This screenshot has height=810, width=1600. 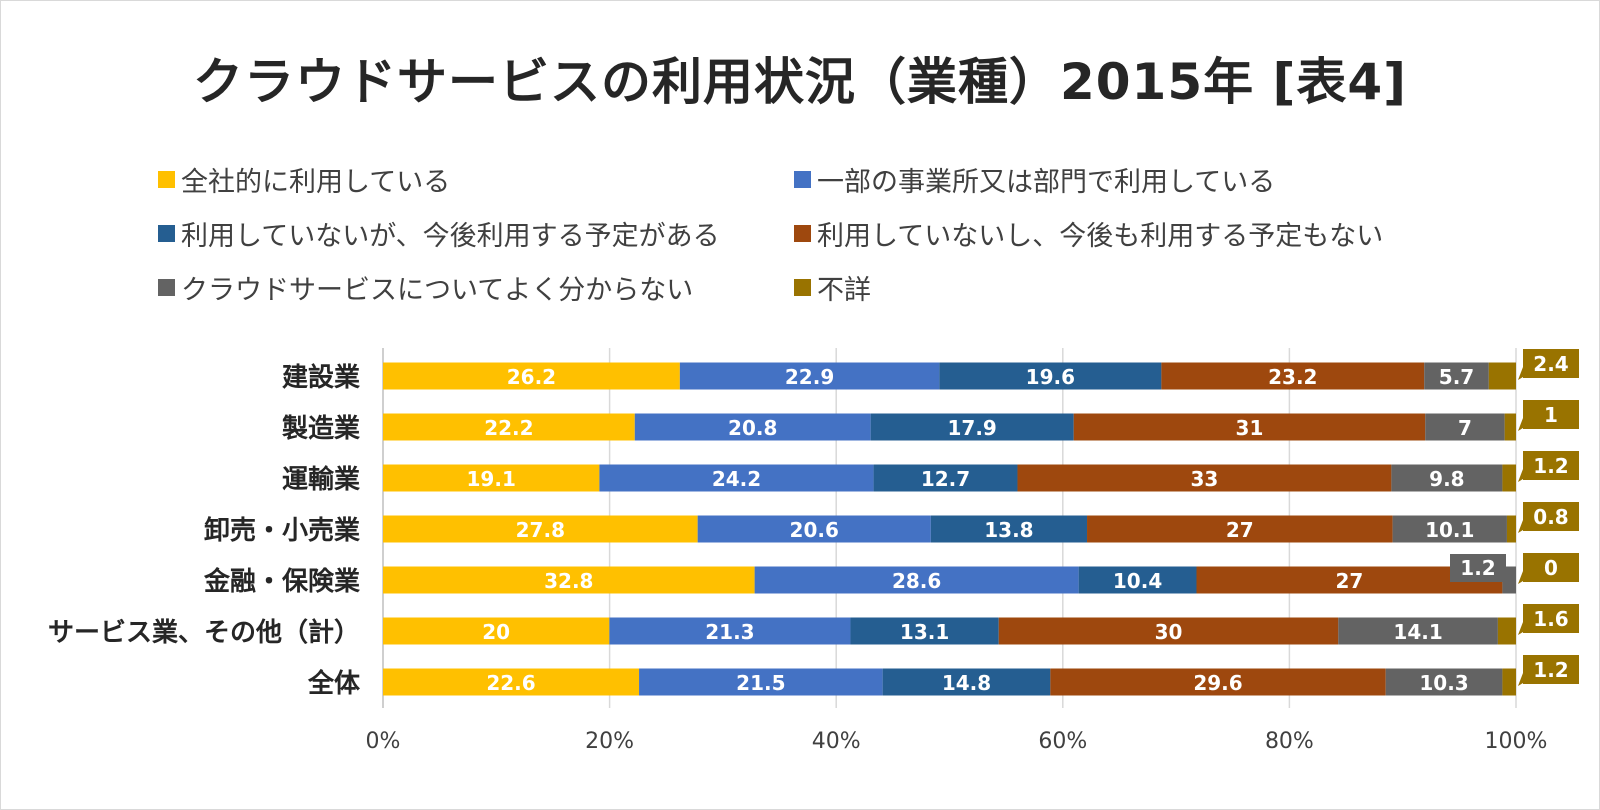 I want to click on legend-item-5: 不詳, so click(x=832, y=287).